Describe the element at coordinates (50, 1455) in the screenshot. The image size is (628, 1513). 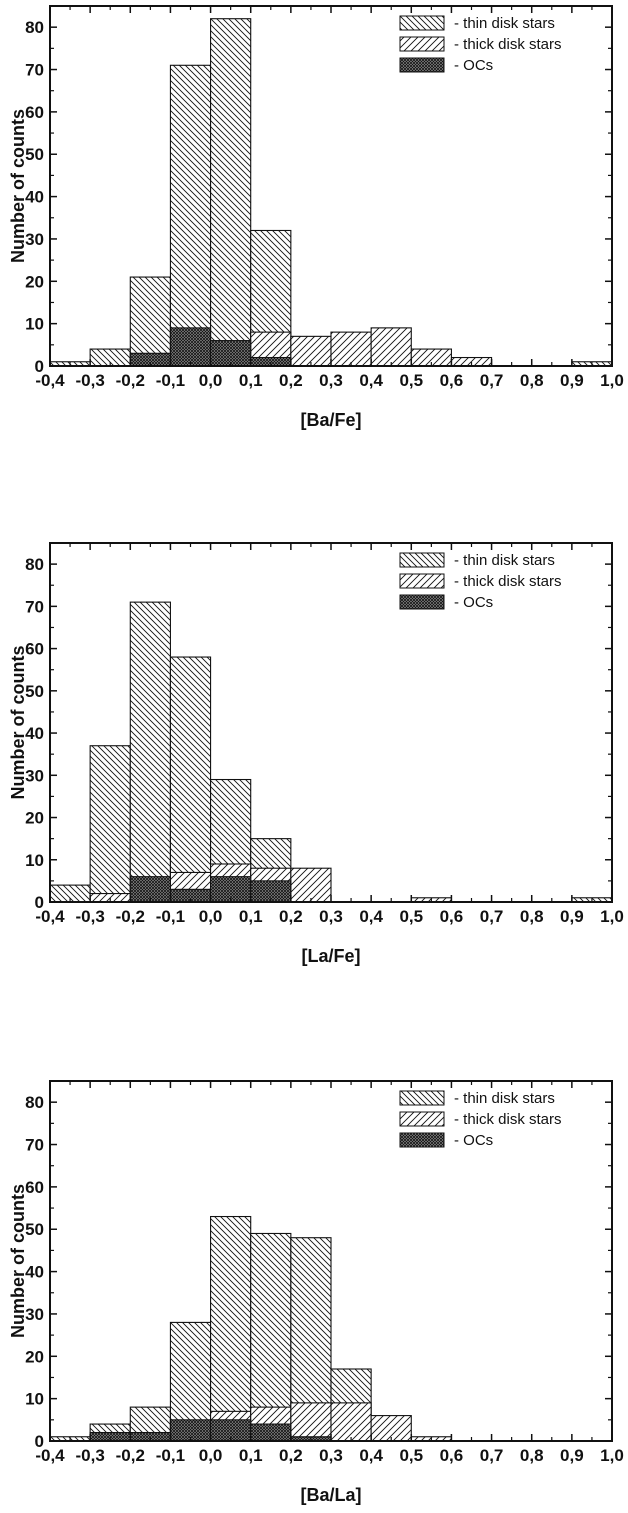
I see `ba-la-x-tick-label: -0,4` at that location.